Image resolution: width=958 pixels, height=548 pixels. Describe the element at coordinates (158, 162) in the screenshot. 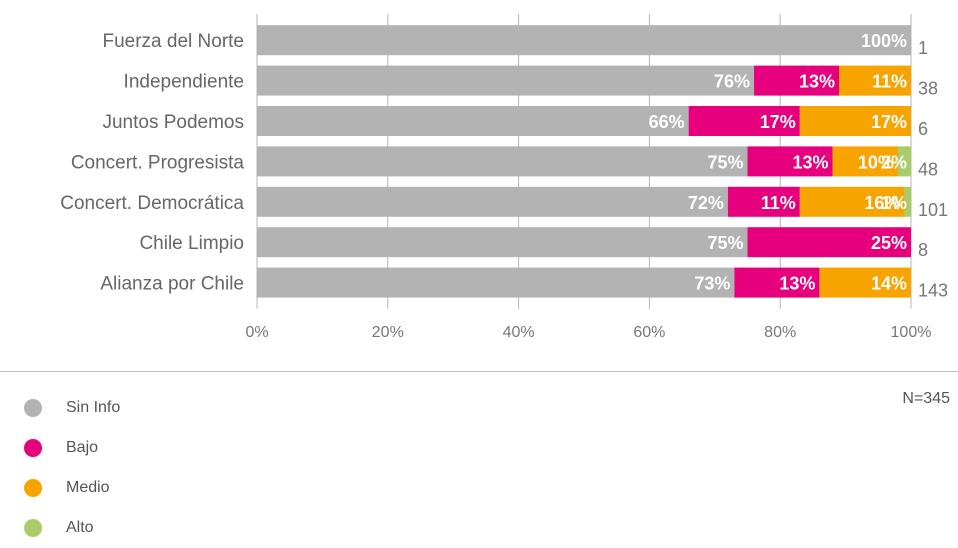

I see `category-label: Concert. Progresista` at that location.